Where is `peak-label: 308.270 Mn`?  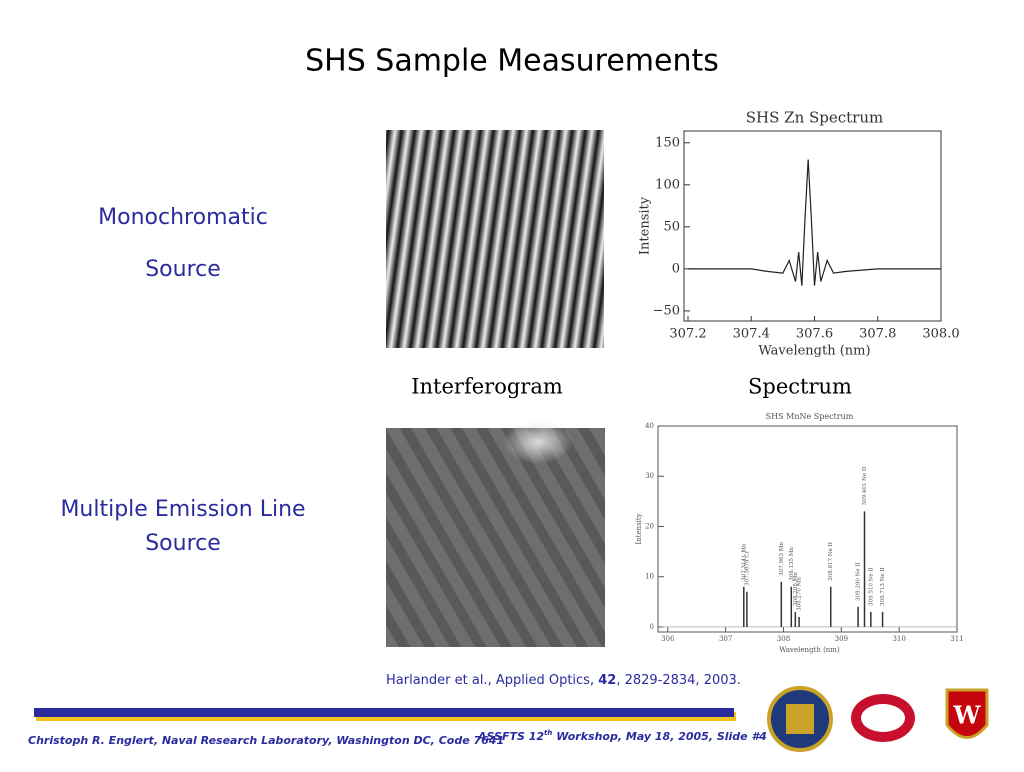
peak-label: 308.270 Mn is located at coordinates (800, 594).